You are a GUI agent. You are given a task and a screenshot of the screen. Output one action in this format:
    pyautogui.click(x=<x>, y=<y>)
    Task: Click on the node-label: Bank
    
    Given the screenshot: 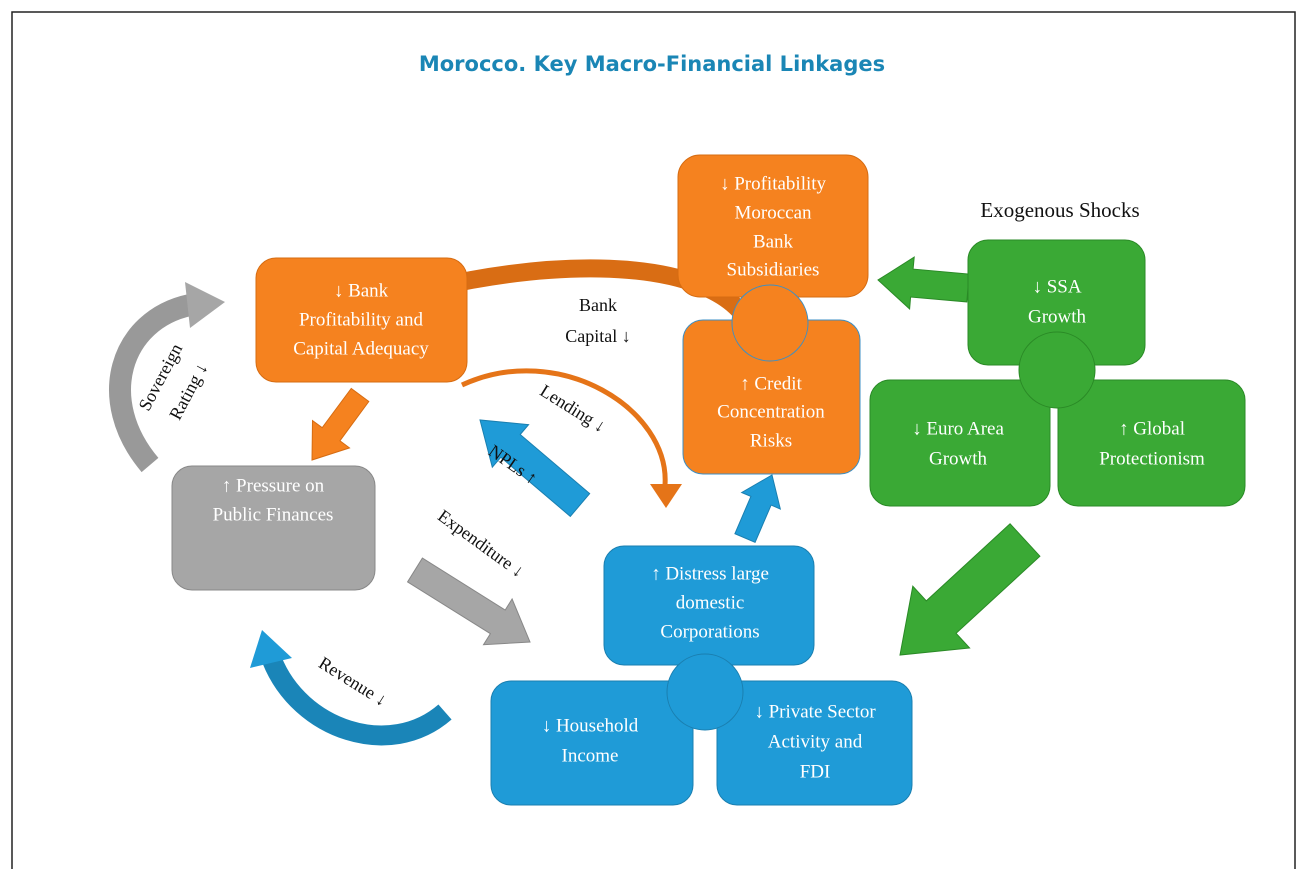 What is the action you would take?
    pyautogui.click(x=773, y=241)
    